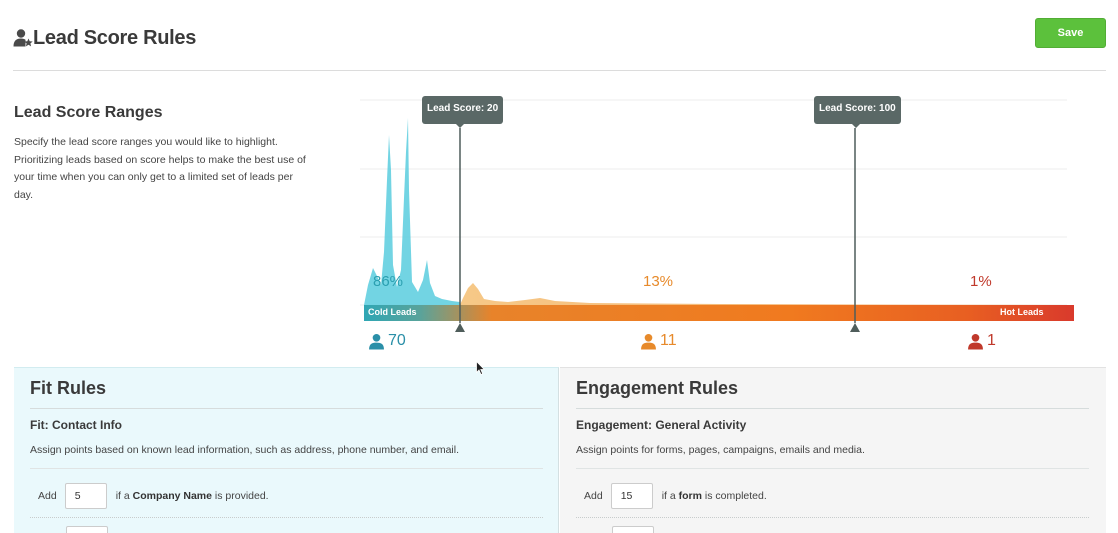 Image resolution: width=1118 pixels, height=533 pixels. Describe the element at coordinates (392, 312) in the screenshot. I see `cold-leads-label: Cold Leads` at that location.